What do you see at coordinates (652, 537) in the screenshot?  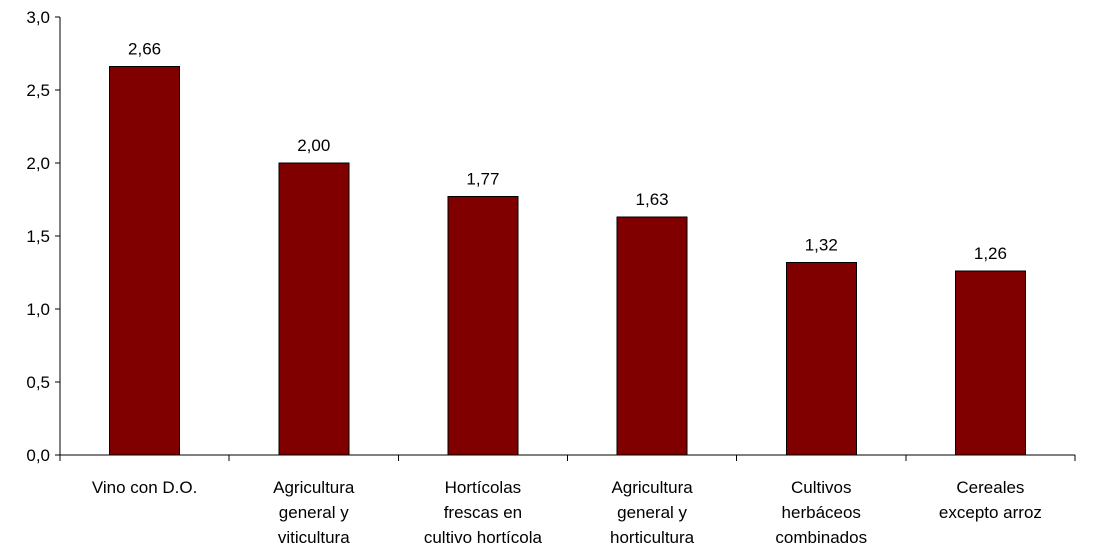 I see `category-label-line: horticultura` at bounding box center [652, 537].